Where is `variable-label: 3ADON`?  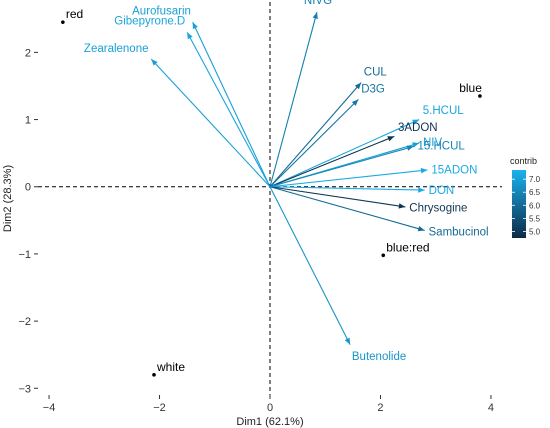
variable-label: 3ADON is located at coordinates (418, 128).